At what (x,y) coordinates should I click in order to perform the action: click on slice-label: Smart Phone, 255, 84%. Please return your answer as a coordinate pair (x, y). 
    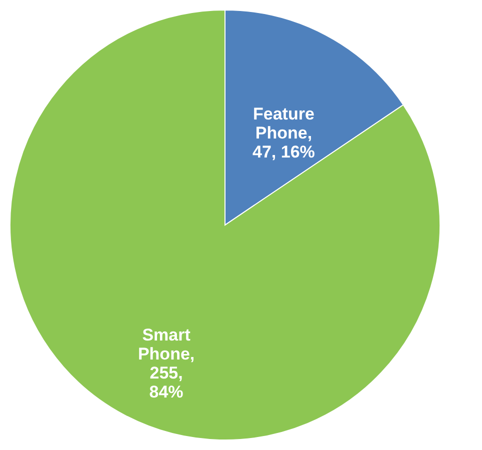
    Looking at the image, I should click on (166, 363).